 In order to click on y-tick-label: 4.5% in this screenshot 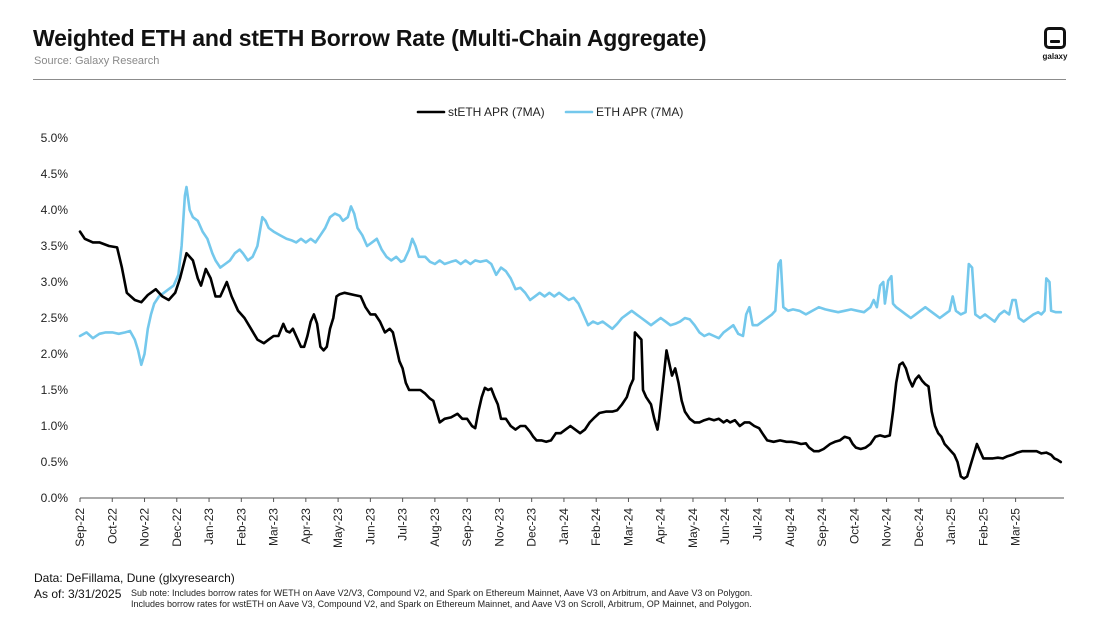, I will do `click(55, 174)`.